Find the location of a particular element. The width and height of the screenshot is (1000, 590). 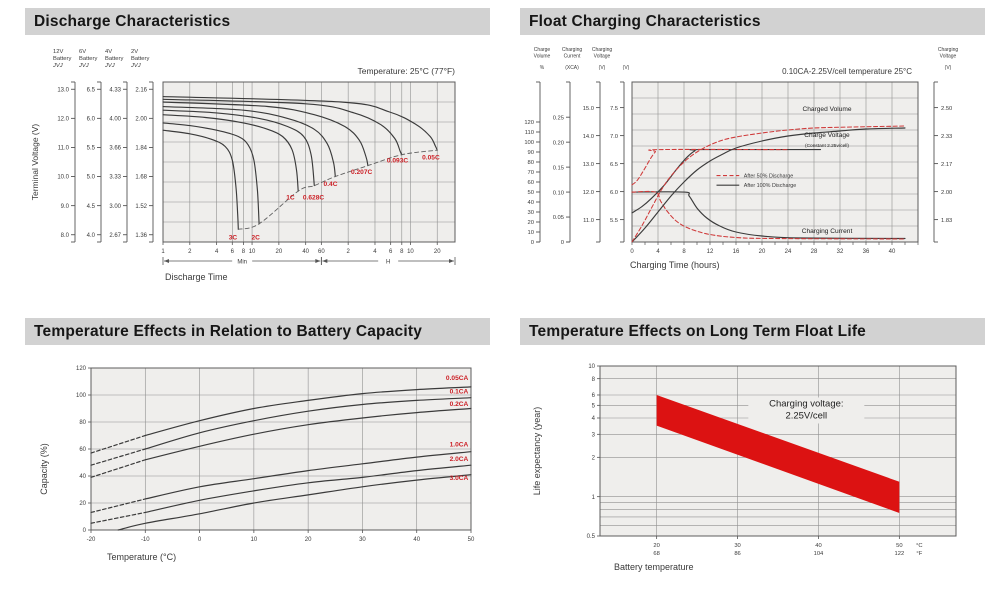

axis-tick: 7.5 is located at coordinates (614, 109).